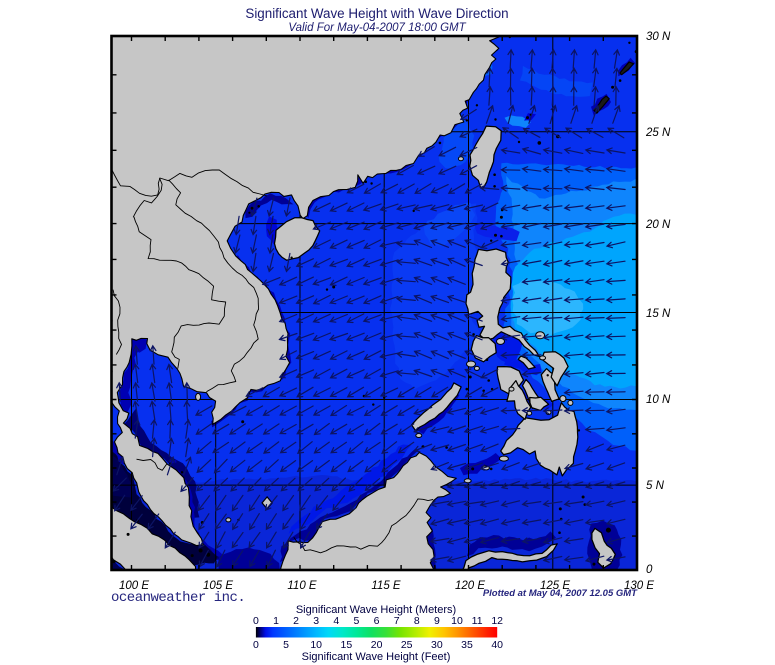  I want to click on svg-text: Significant Wave Height (Feet), so click(376, 657).